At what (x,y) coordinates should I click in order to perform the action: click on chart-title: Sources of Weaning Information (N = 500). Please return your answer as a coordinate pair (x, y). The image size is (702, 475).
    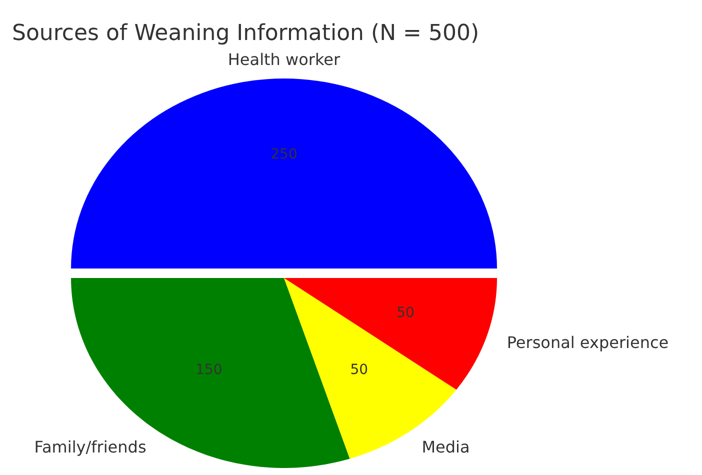
    Looking at the image, I should click on (246, 33).